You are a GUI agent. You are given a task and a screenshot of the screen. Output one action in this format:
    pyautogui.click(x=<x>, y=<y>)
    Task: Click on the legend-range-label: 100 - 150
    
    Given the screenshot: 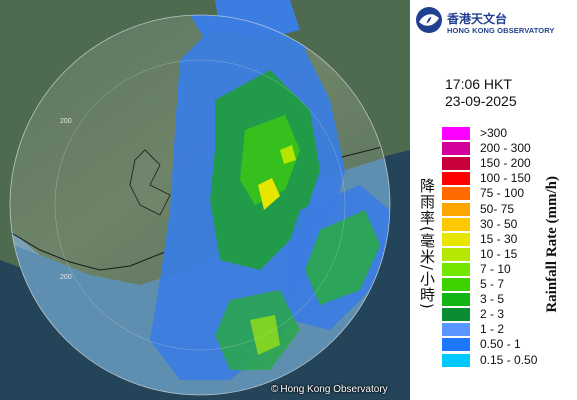 What is the action you would take?
    pyautogui.click(x=505, y=178)
    